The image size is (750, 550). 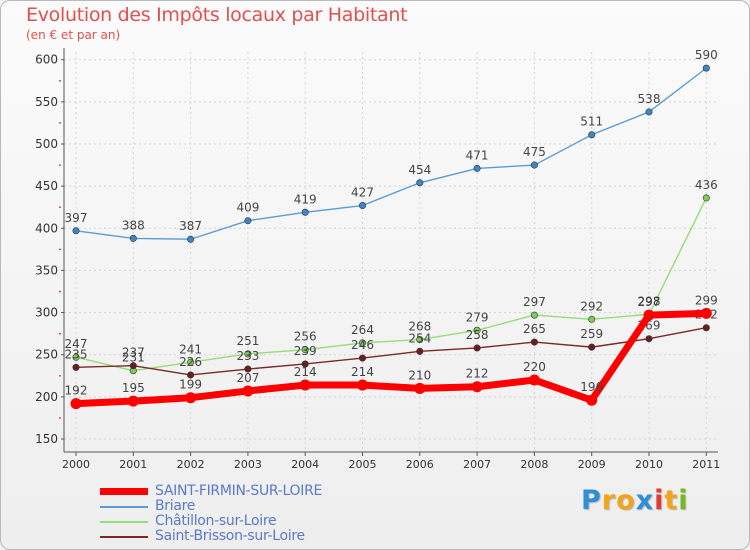 What do you see at coordinates (477, 374) in the screenshot?
I see `data-label: 212` at bounding box center [477, 374].